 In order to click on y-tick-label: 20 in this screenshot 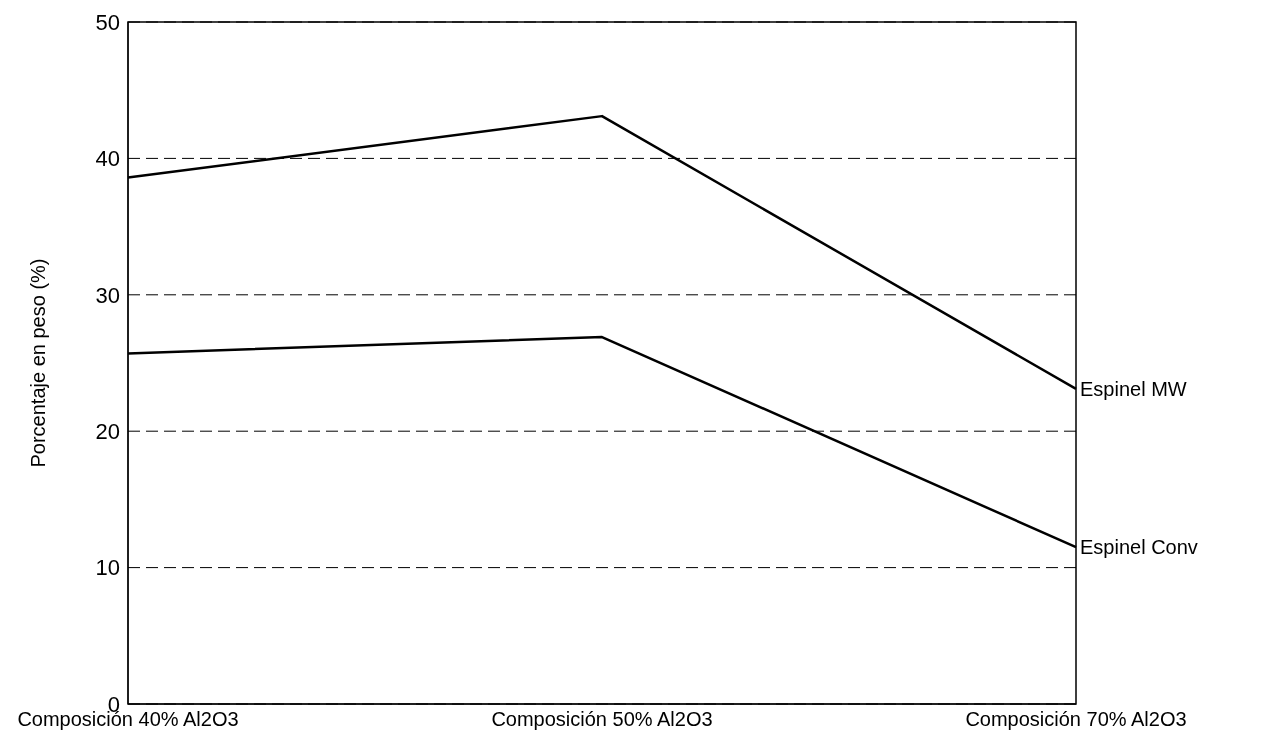, I will do `click(107, 432)`.